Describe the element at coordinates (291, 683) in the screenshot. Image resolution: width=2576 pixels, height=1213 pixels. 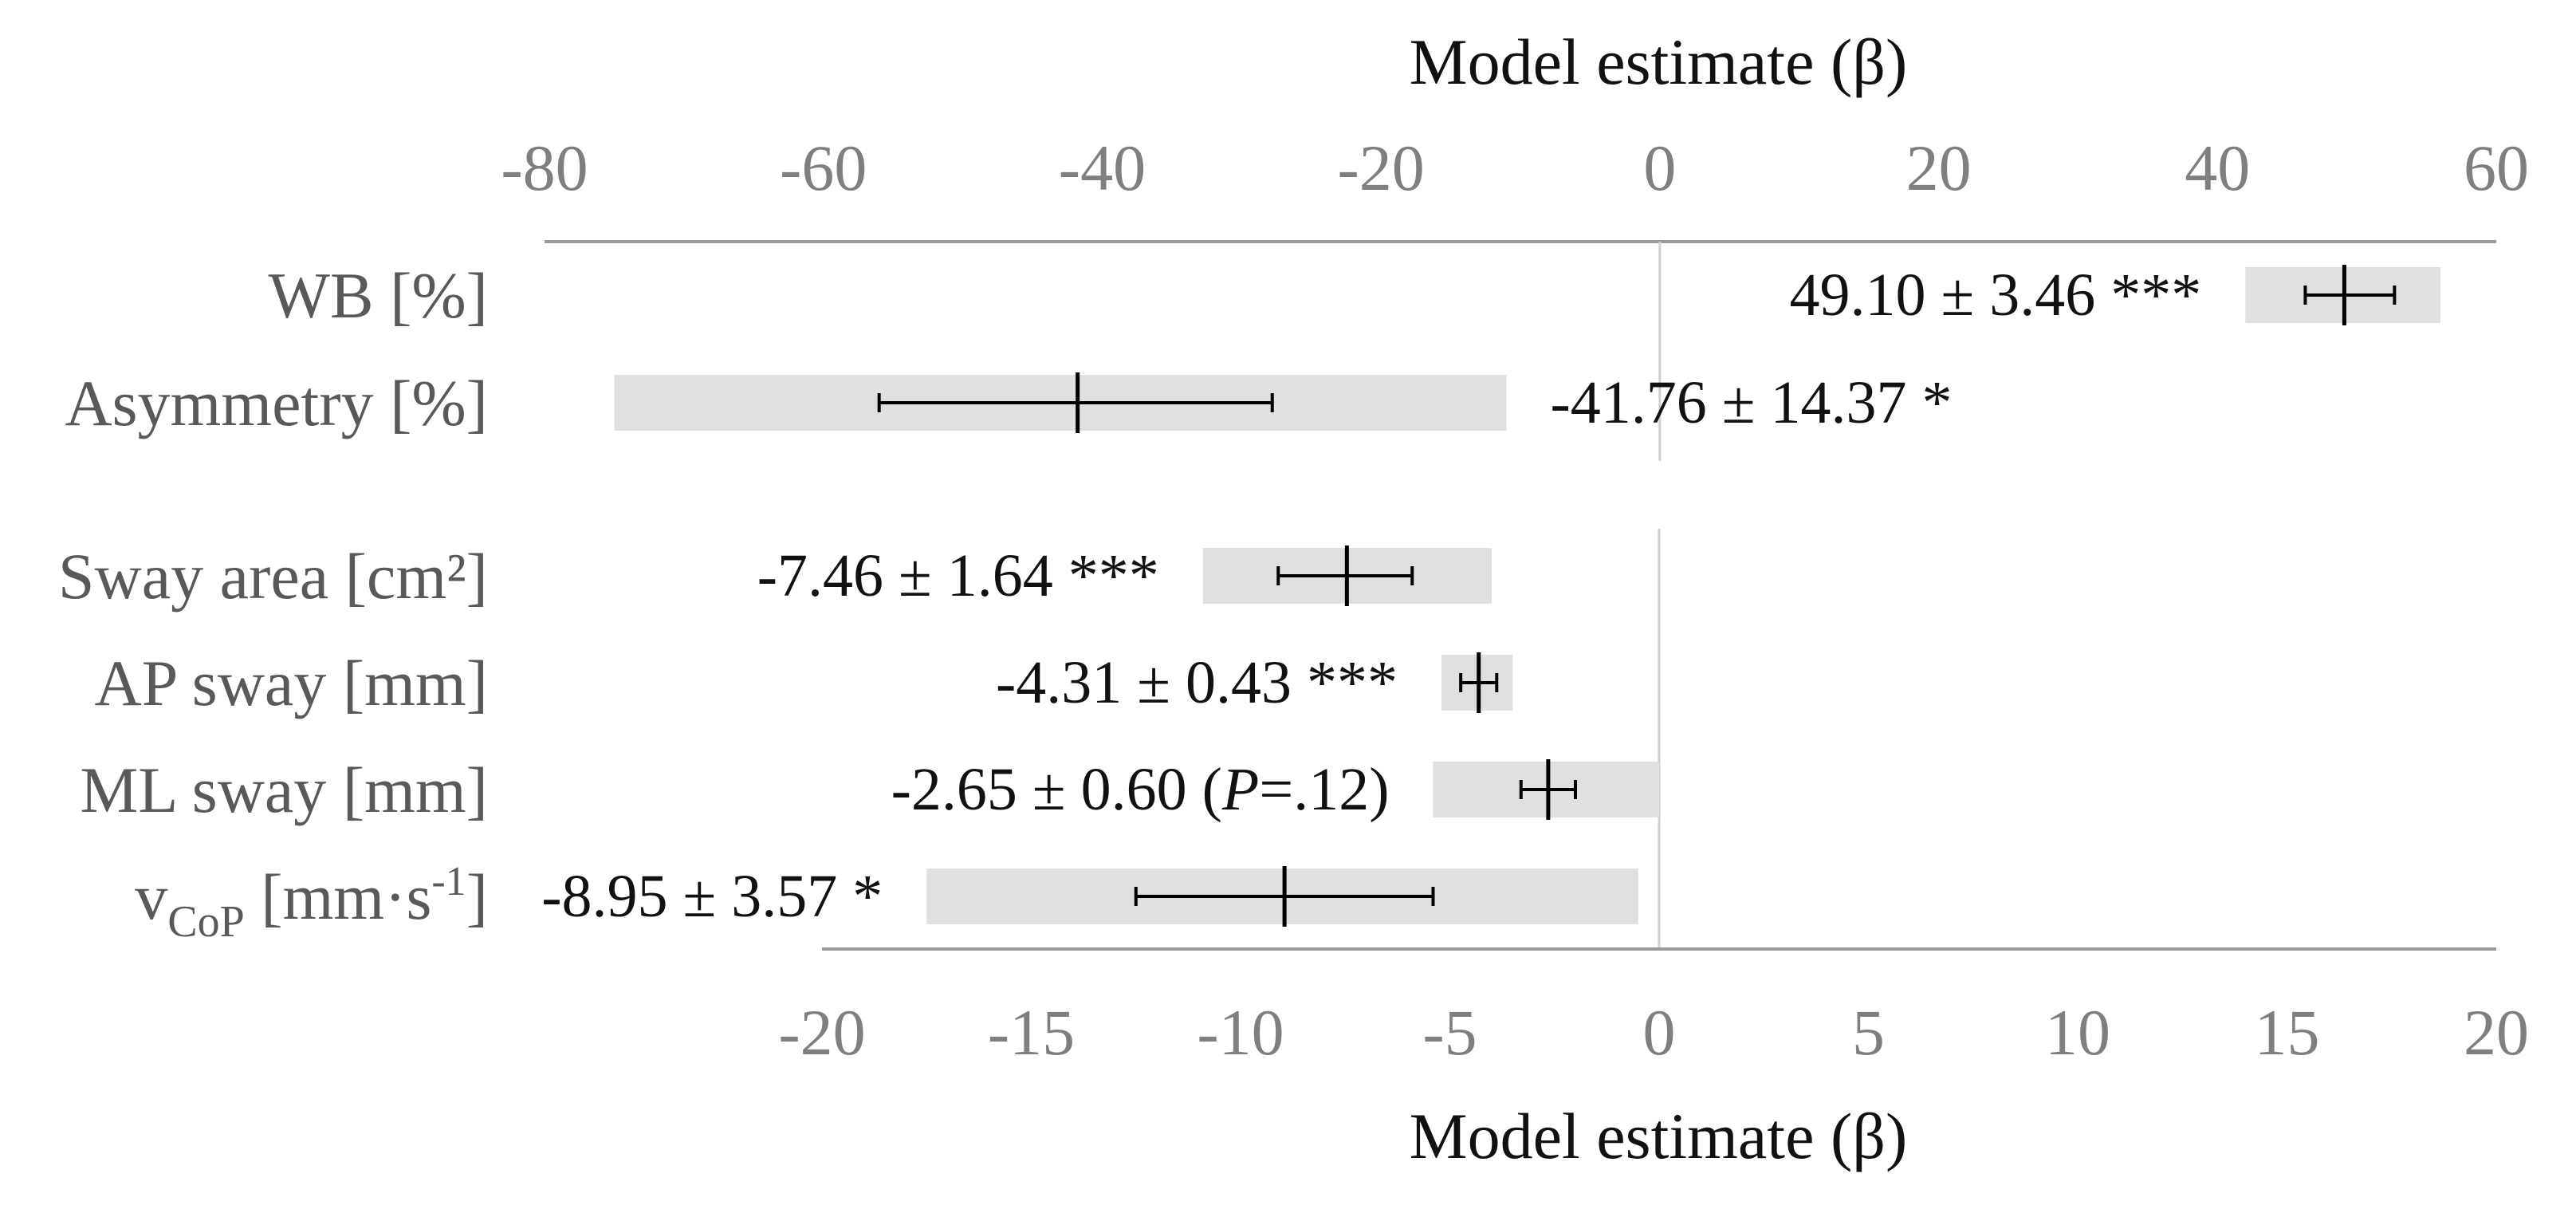
I see `row-label: AP sway [mm]` at that location.